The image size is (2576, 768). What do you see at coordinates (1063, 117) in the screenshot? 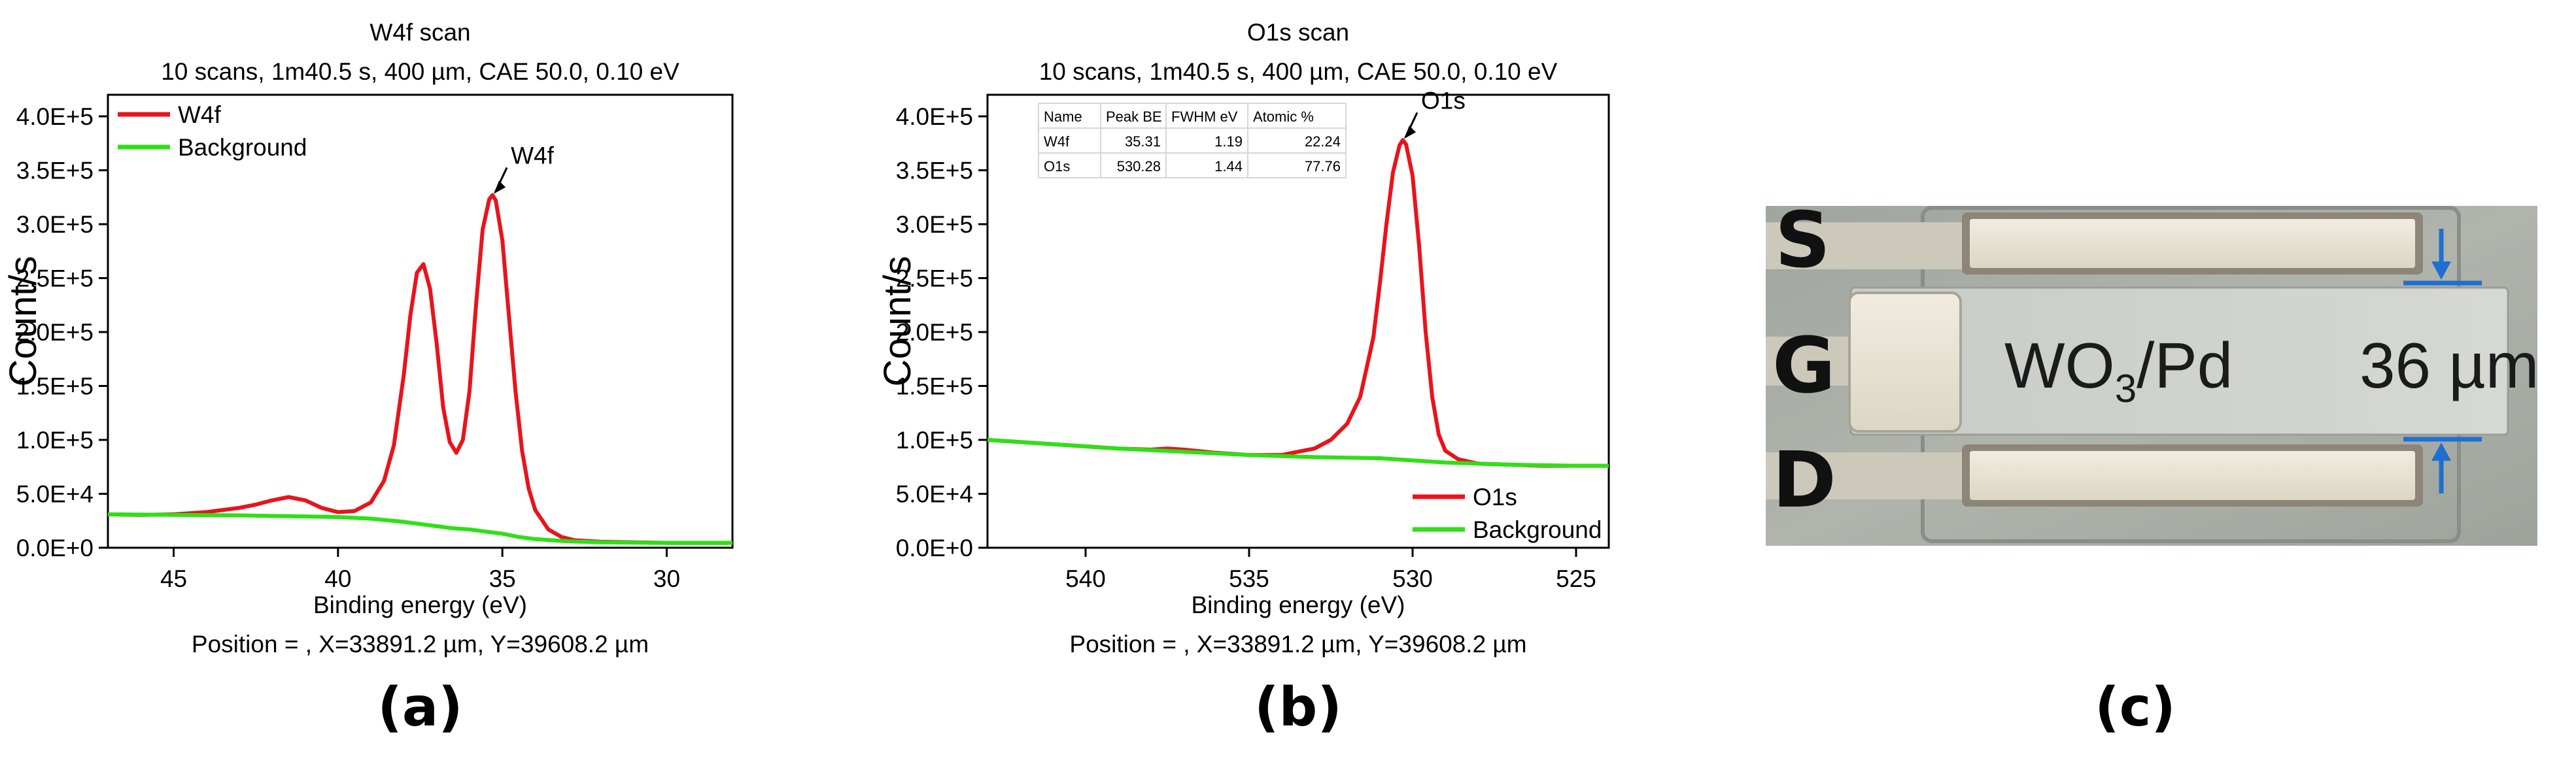
I see `table-header: Name` at bounding box center [1063, 117].